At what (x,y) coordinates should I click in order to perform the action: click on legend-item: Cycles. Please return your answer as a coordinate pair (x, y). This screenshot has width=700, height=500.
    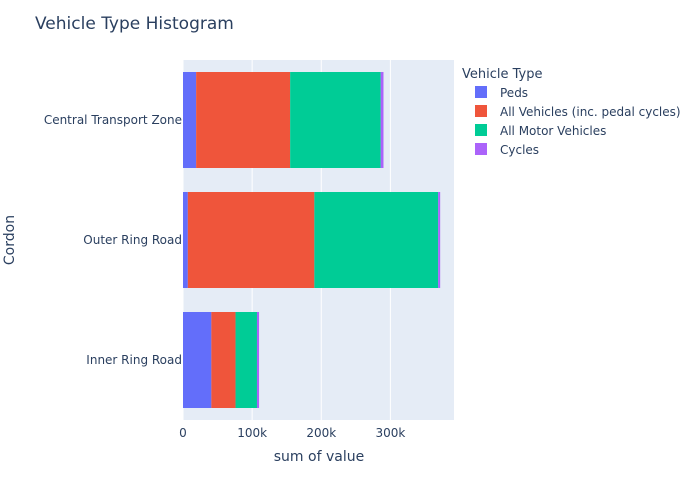
    Looking at the image, I should click on (507, 150).